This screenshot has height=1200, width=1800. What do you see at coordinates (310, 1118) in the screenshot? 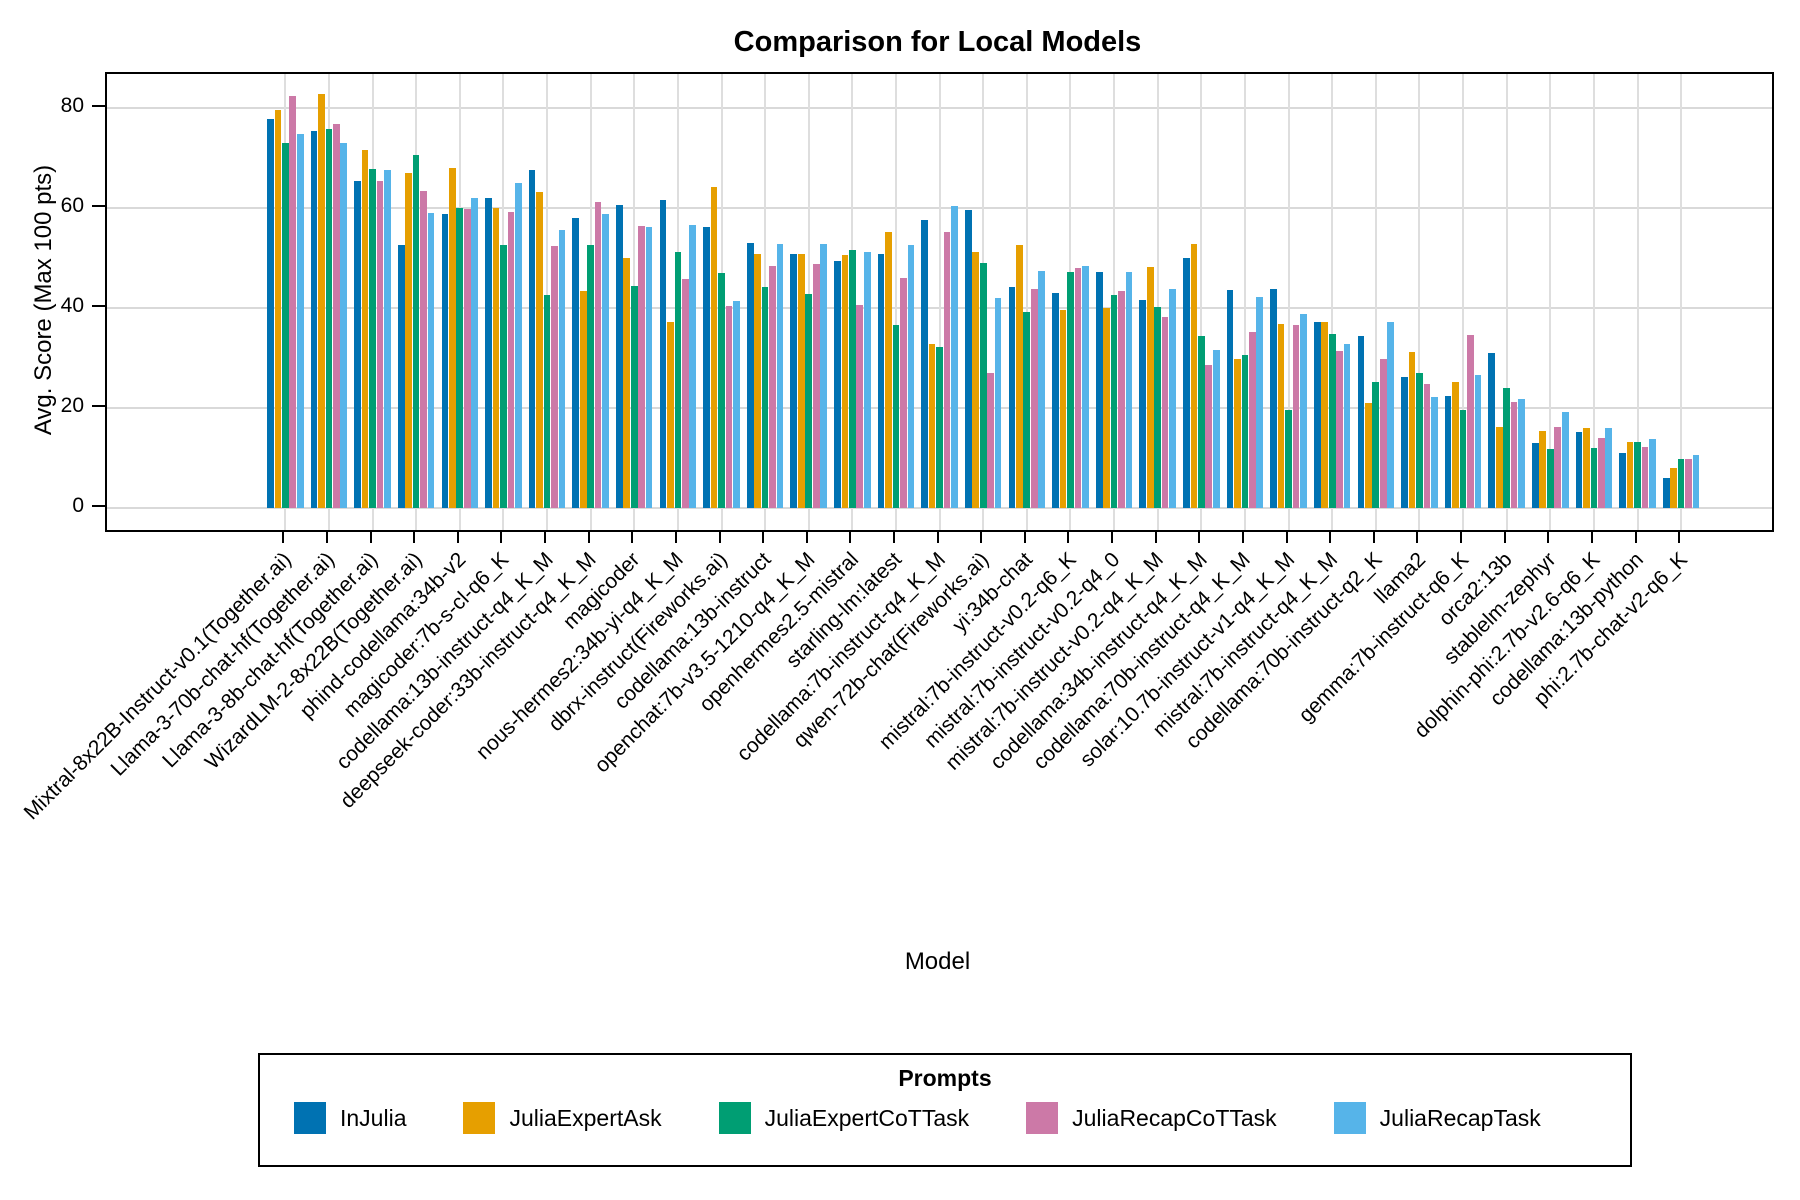
I see `legend-swatch-InJulia` at bounding box center [310, 1118].